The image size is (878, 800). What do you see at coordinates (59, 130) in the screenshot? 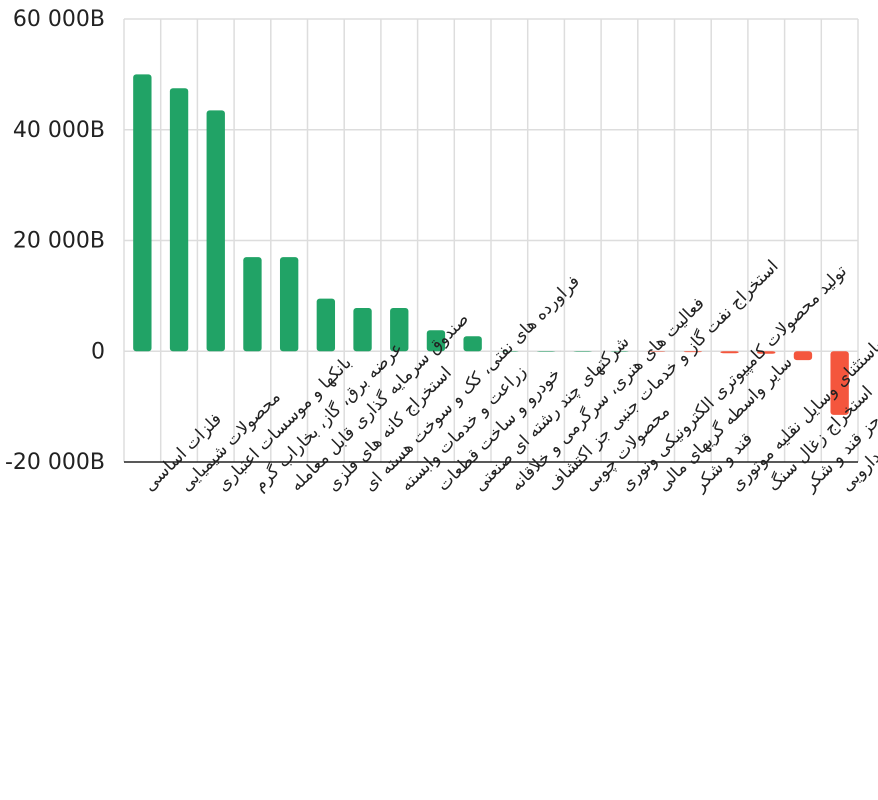
I see `y-tick-label: 40 000B` at bounding box center [59, 130].